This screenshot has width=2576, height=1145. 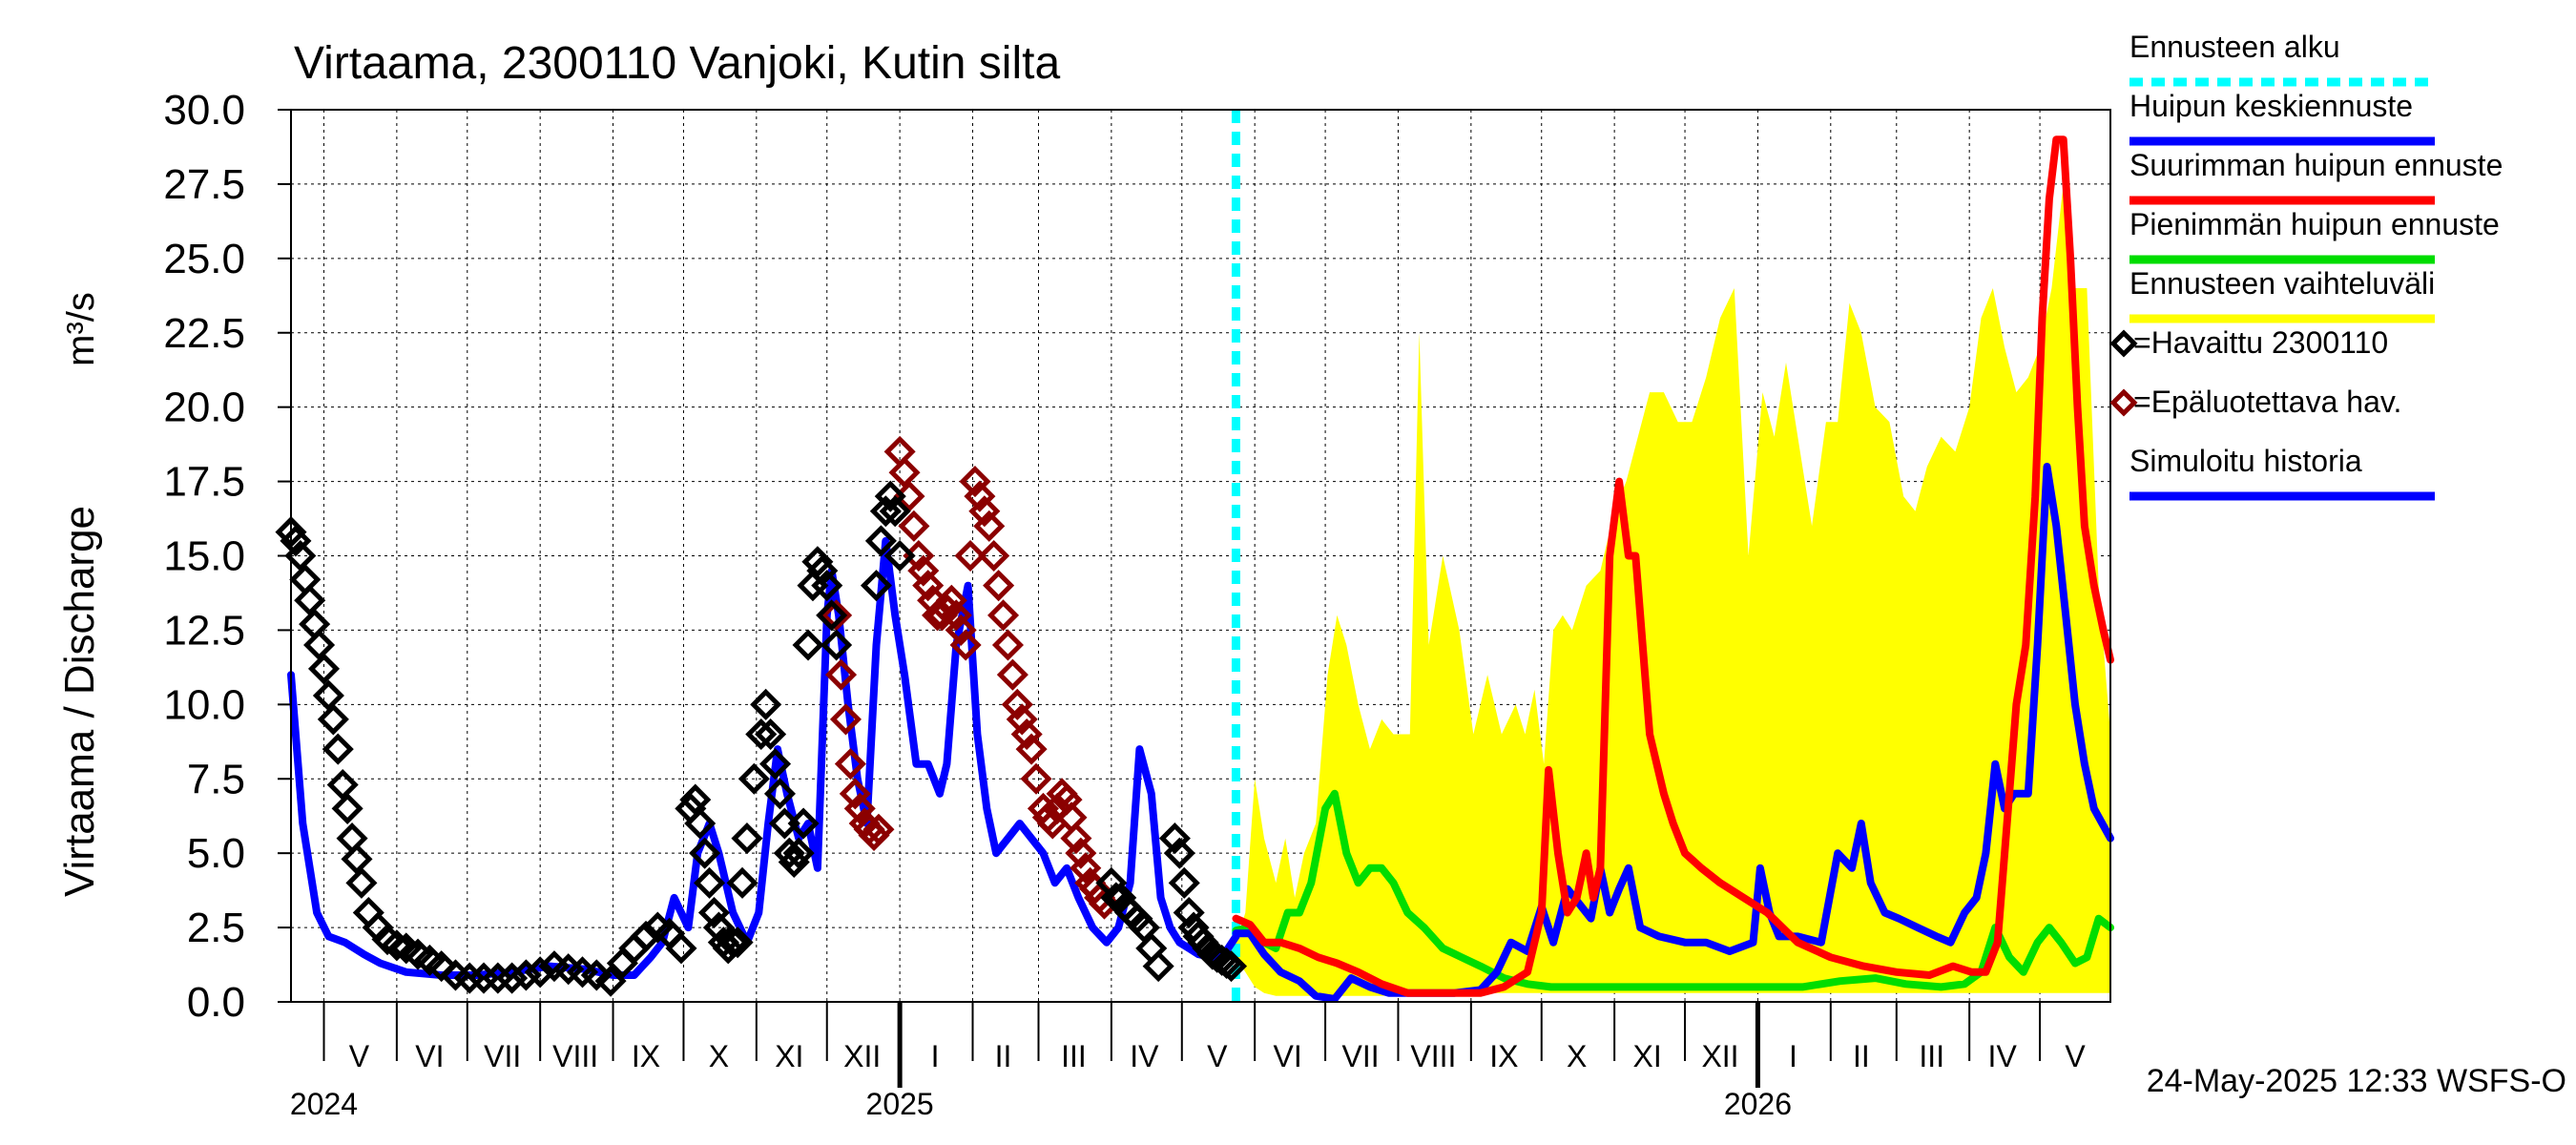 What do you see at coordinates (2260, 342) in the screenshot?
I see `legend-label: =Havaittu 2300110` at bounding box center [2260, 342].